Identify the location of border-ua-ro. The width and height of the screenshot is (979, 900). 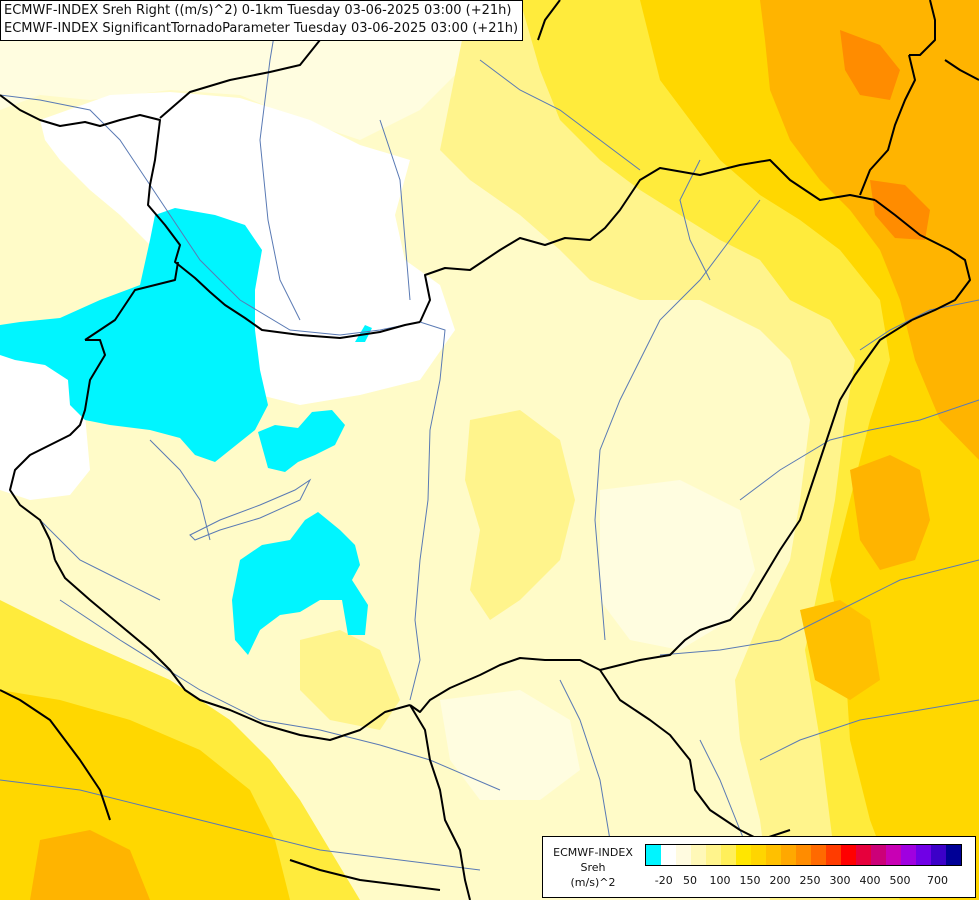
(922, 260).